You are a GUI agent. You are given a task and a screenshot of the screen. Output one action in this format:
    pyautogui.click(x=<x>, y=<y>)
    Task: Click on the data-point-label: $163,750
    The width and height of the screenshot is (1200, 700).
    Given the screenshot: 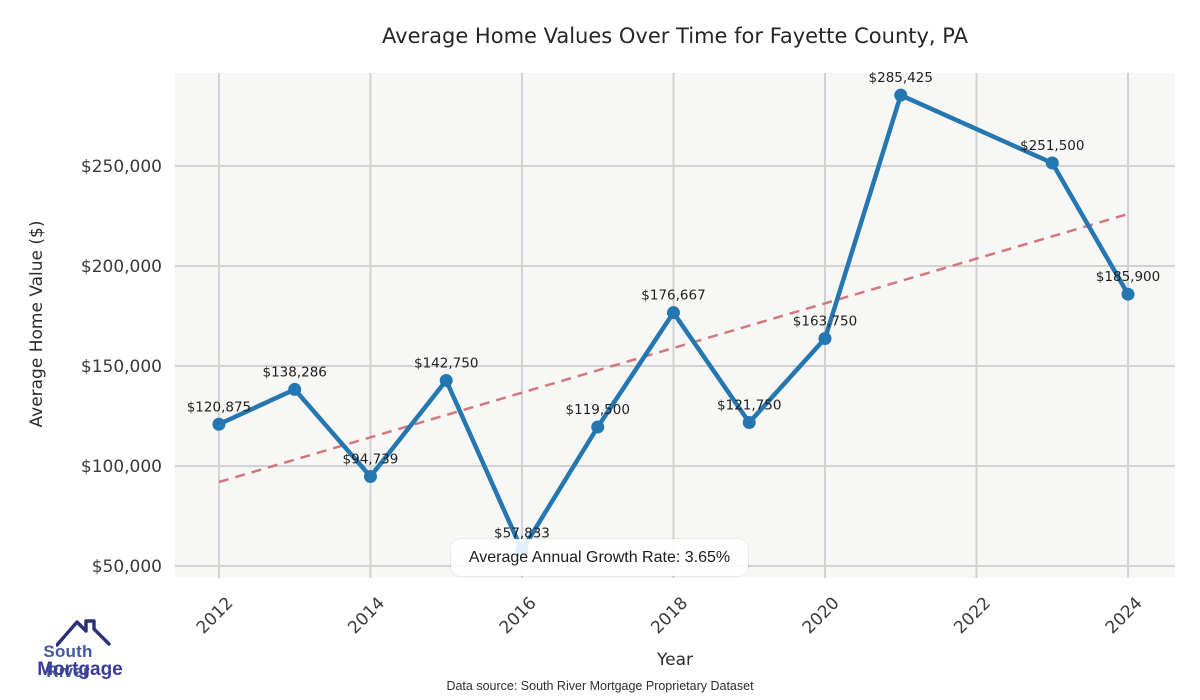 What is the action you would take?
    pyautogui.click(x=825, y=322)
    